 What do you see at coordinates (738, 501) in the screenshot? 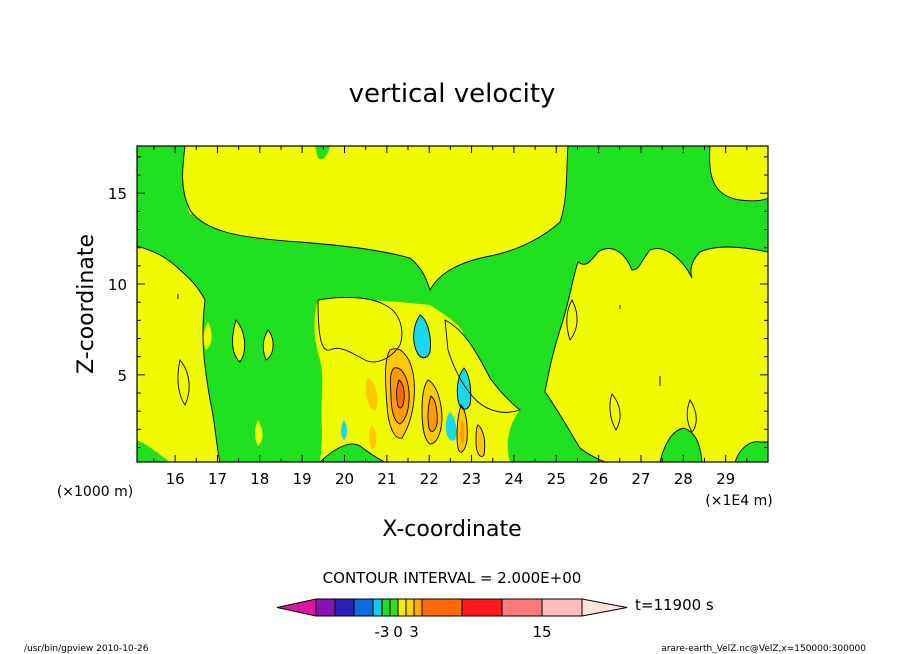
I see `x-unit-right: (×1E4 m)` at bounding box center [738, 501].